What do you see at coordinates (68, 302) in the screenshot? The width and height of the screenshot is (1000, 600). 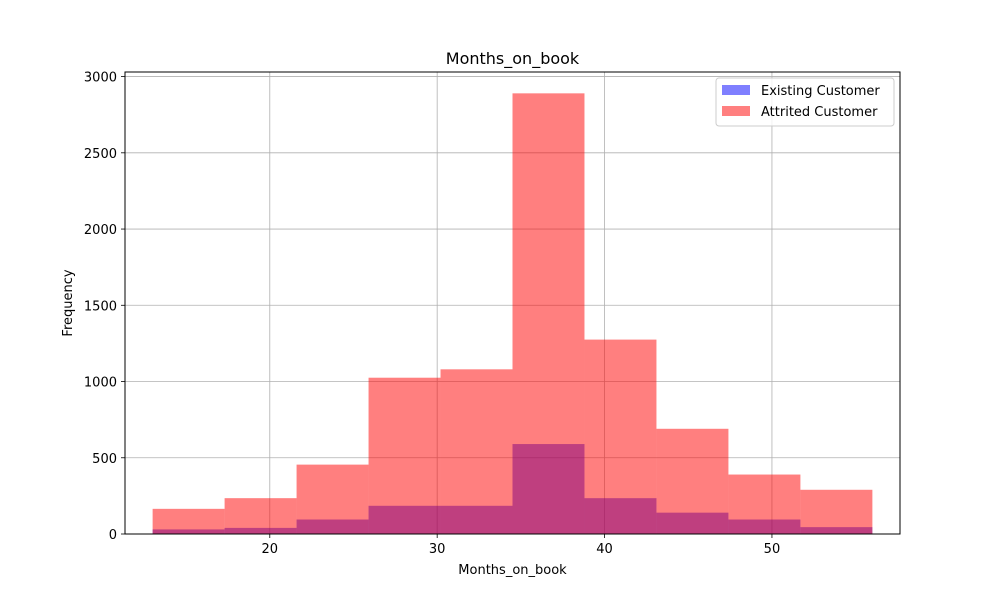 I see `y-axis-label: Frequency` at bounding box center [68, 302].